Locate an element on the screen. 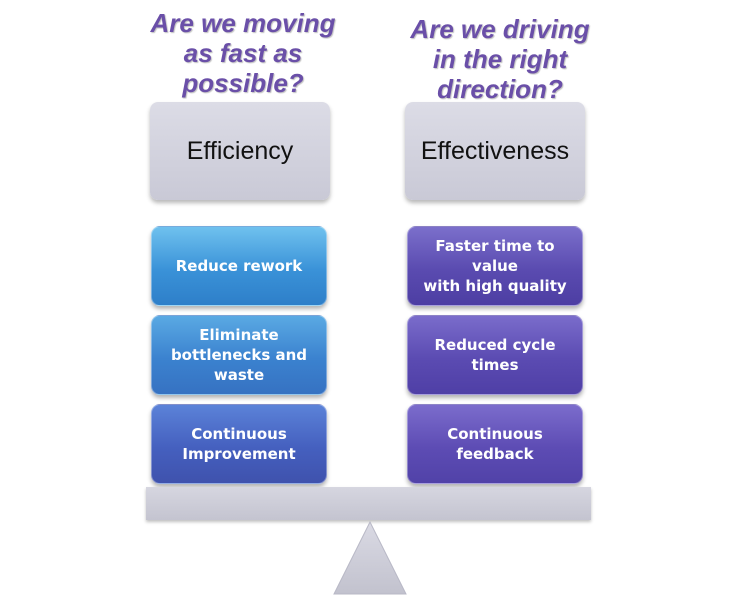 The height and width of the screenshot is (602, 736). efficiency-box: Efficiency is located at coordinates (240, 151).